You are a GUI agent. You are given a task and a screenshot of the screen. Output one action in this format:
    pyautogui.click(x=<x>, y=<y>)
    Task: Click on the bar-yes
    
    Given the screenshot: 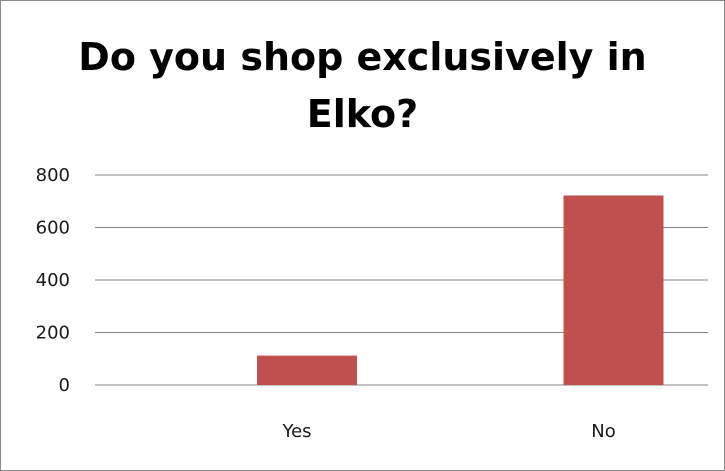 What is the action you would take?
    pyautogui.click(x=307, y=370)
    